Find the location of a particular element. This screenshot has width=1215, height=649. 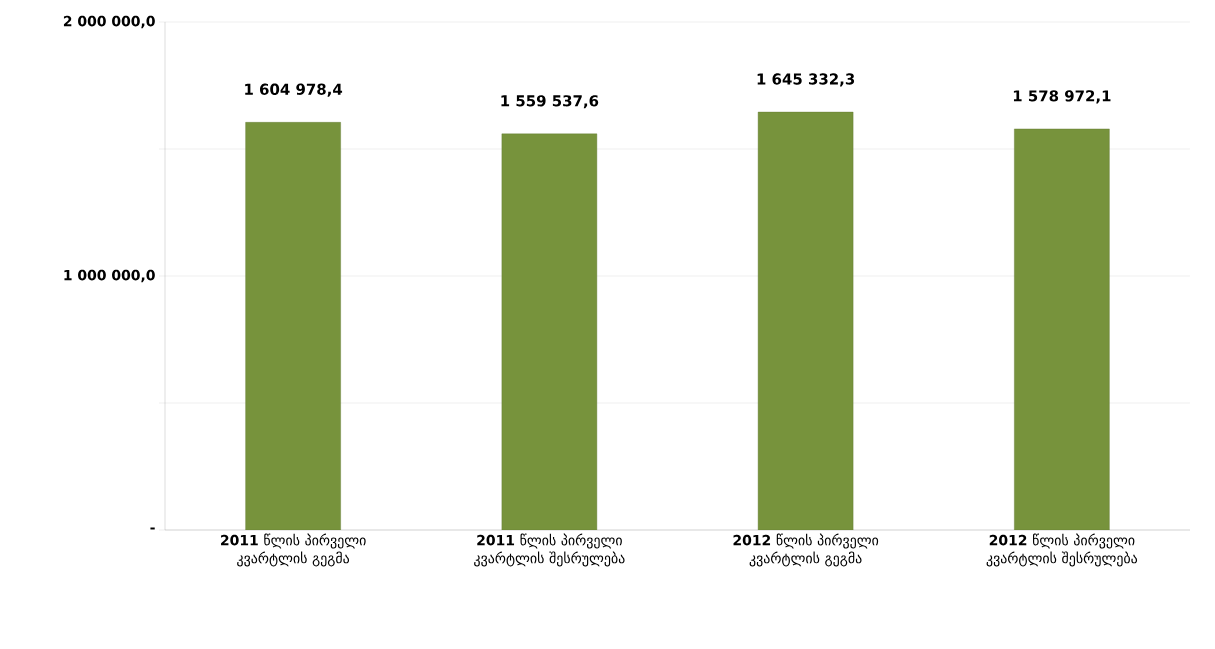

y-tick-label: - is located at coordinates (152, 528).